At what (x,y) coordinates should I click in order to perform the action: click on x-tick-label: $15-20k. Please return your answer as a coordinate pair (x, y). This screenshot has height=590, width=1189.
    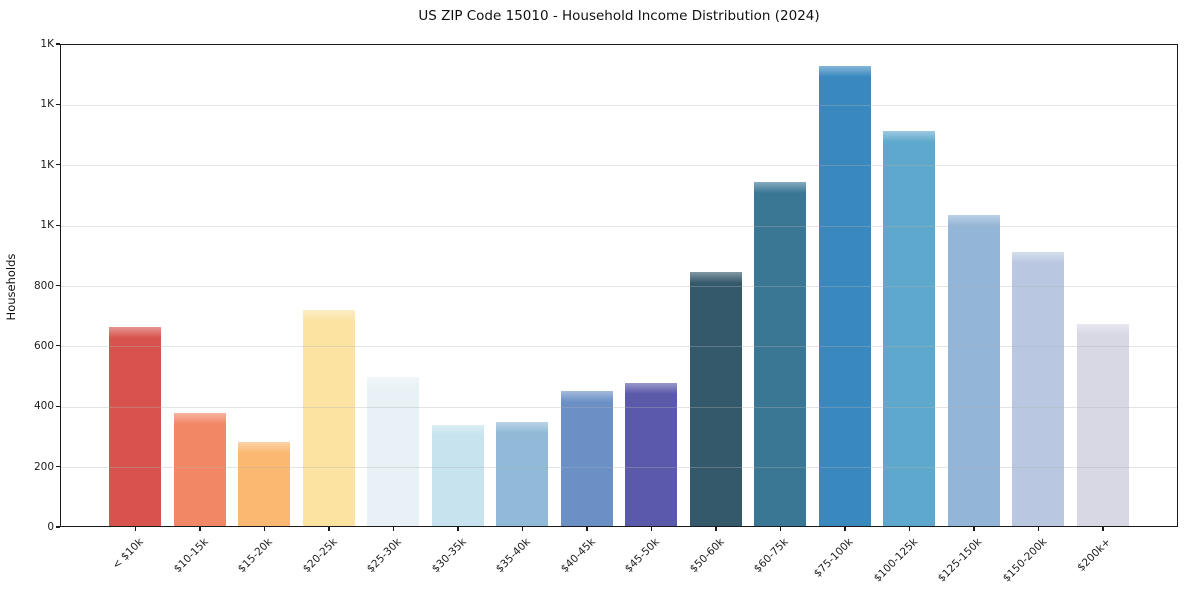
    Looking at the image, I should click on (255, 556).